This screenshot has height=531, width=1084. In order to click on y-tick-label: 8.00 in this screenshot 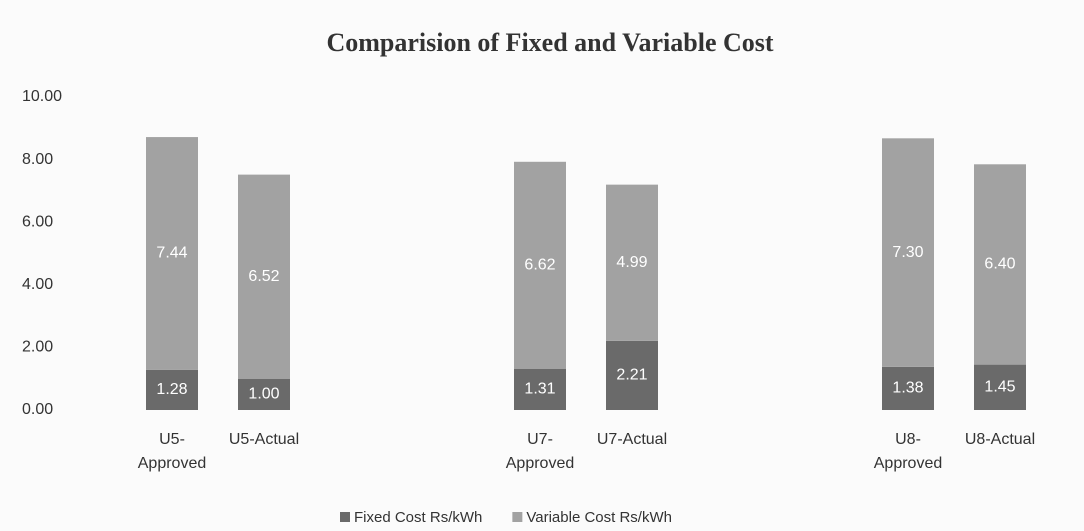, I will do `click(37, 159)`.